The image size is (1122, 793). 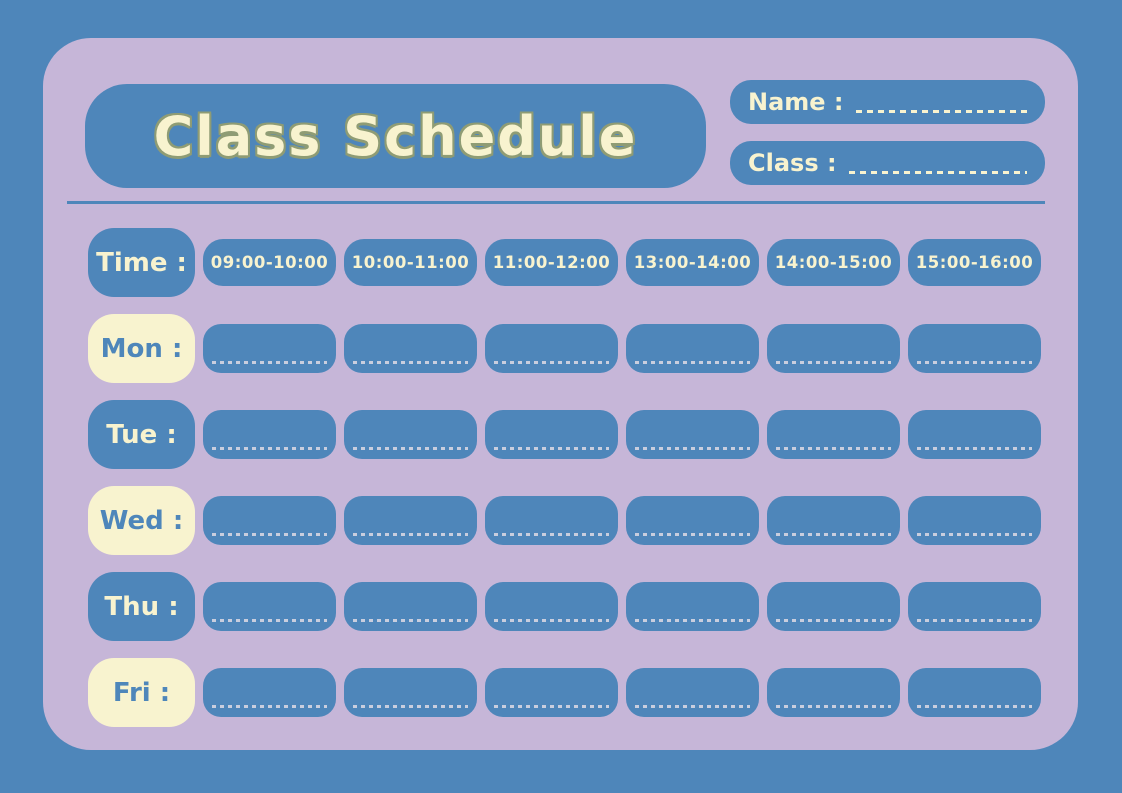 What do you see at coordinates (833, 520) in the screenshot?
I see `schedule-cell-r2-c4` at bounding box center [833, 520].